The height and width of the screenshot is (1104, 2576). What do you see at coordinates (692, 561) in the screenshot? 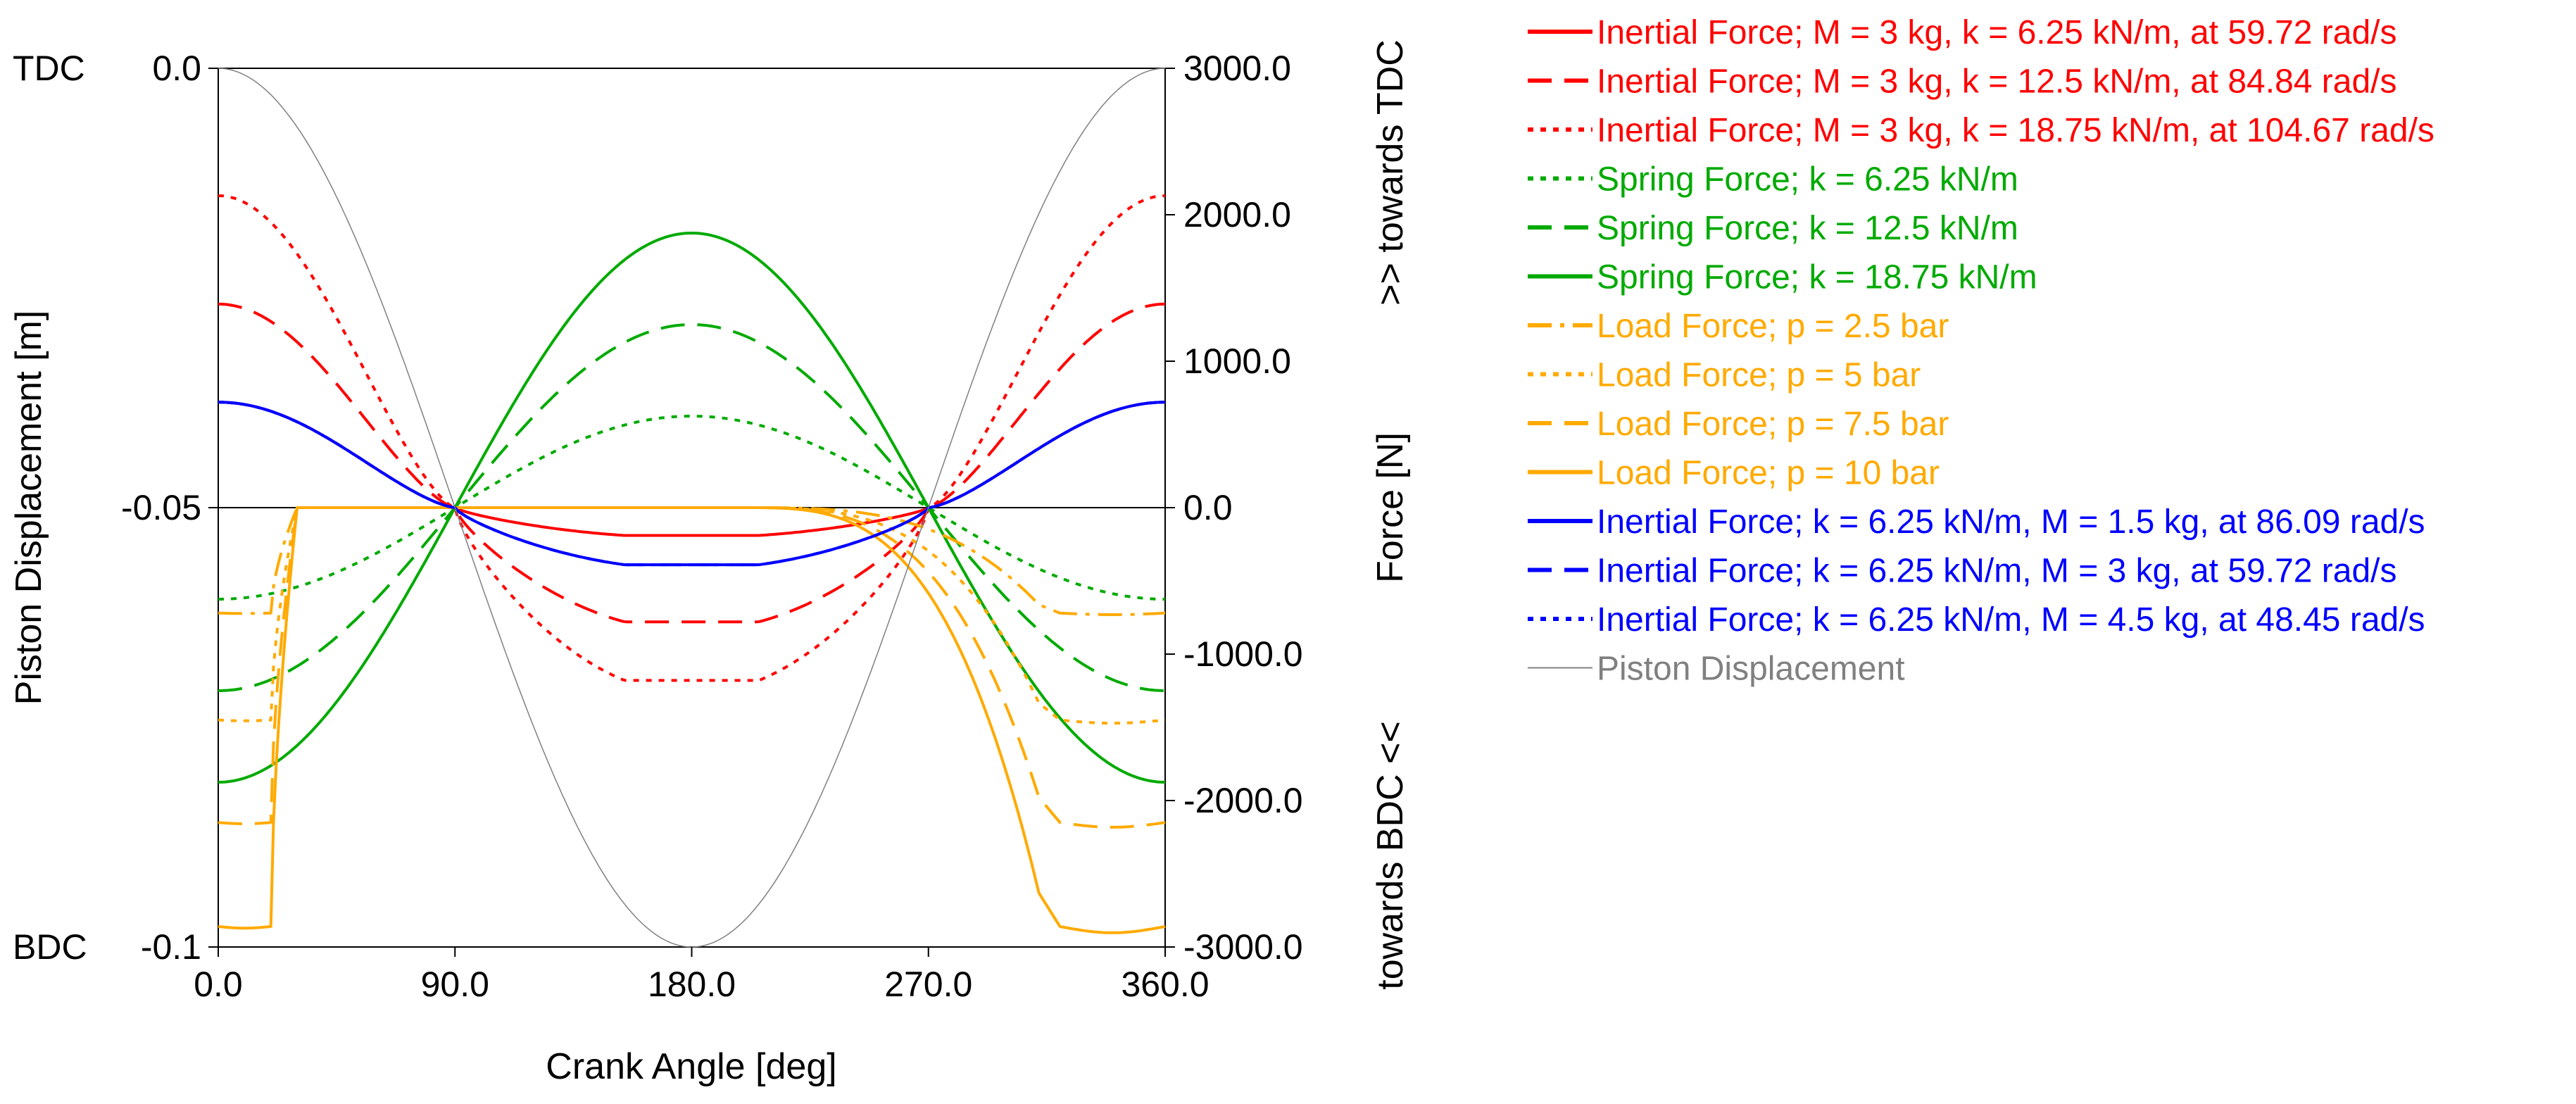
I see `series-line-load-force-p-2-5-bar` at bounding box center [692, 561].